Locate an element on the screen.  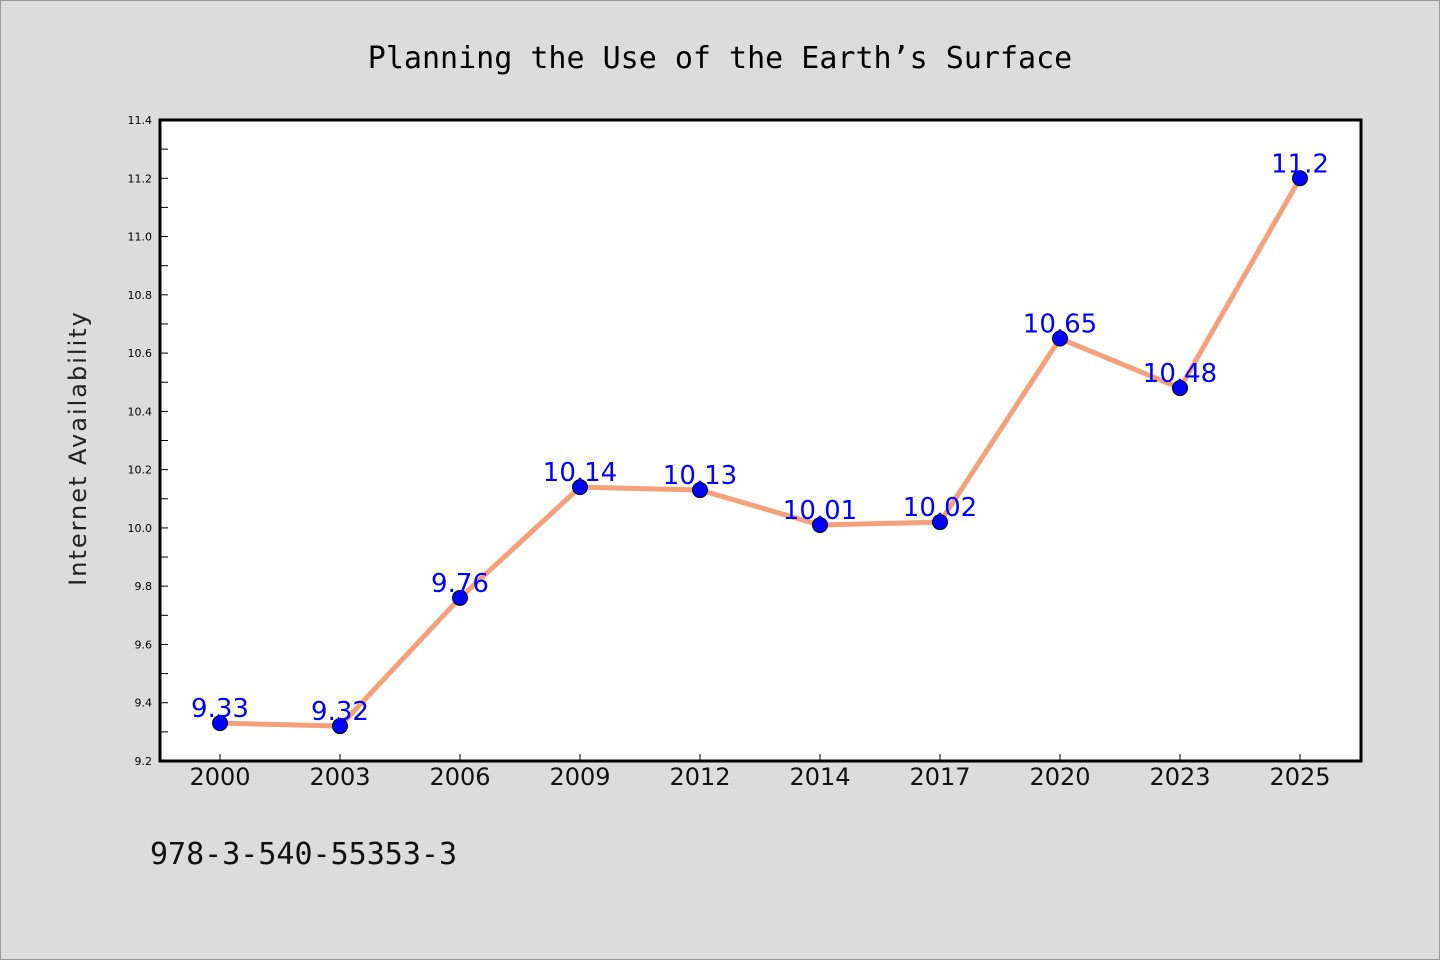
y-tick-label: 10.0 is located at coordinates (140, 528).